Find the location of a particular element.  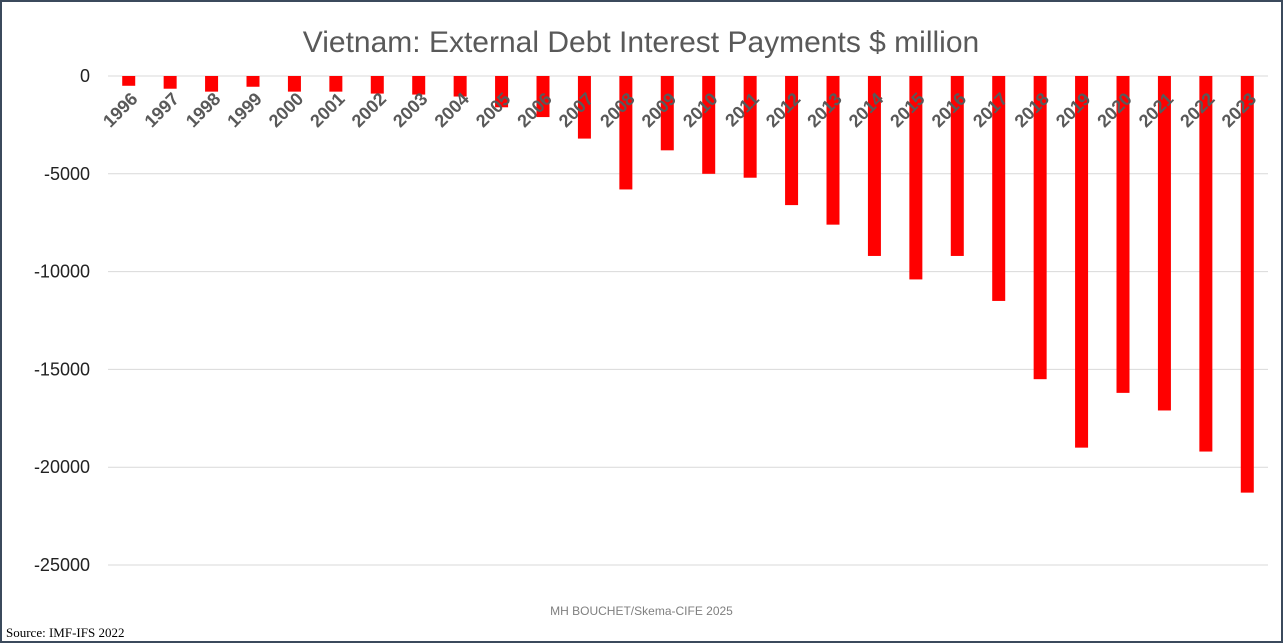

y-tick-label: -5000 is located at coordinates (67, 174).